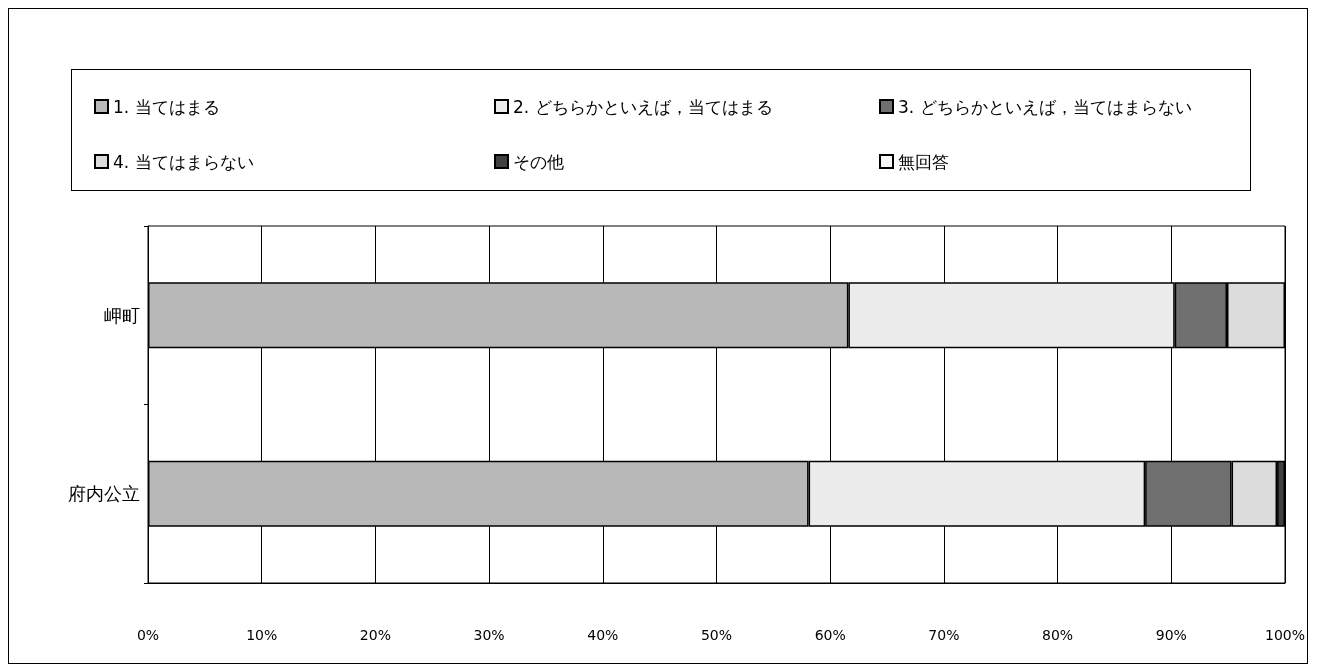 The width and height of the screenshot is (1317, 672). Describe the element at coordinates (1285, 635) in the screenshot. I see `x-tick-label: 100%` at that location.